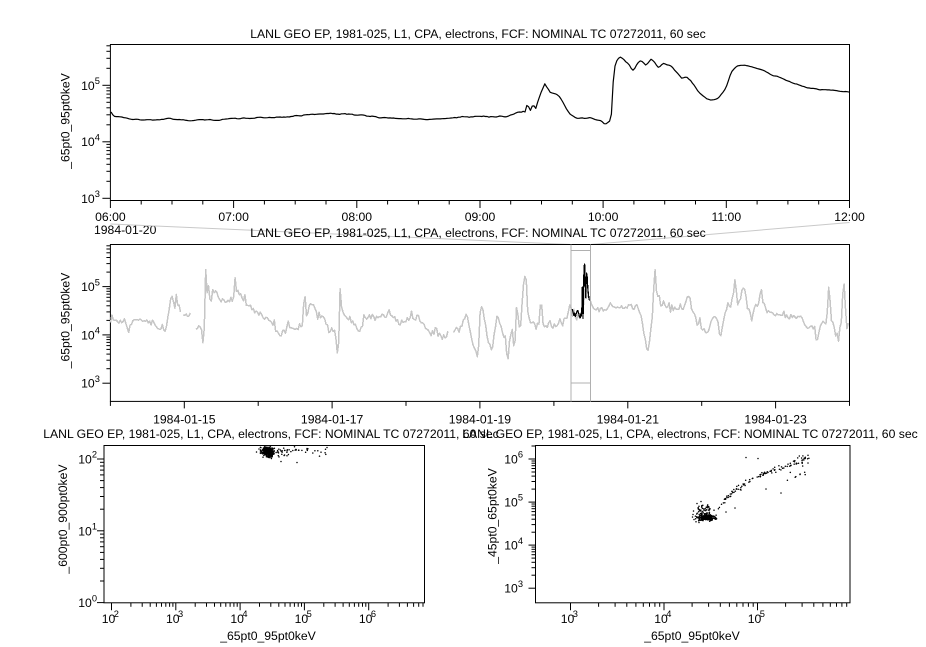 The width and height of the screenshot is (926, 647). What do you see at coordinates (110, 217) in the screenshot?
I see `svg-text: 06:00` at bounding box center [110, 217].